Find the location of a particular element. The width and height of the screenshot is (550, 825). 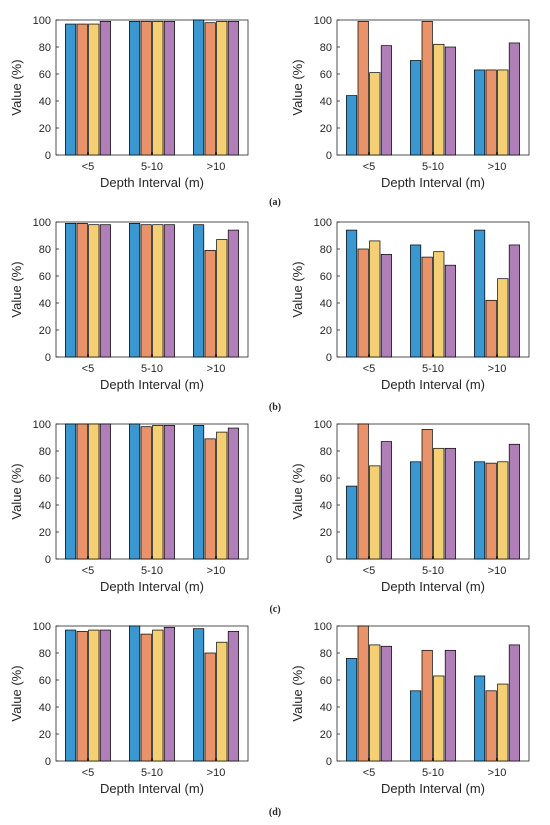

x-tick-label: >10 is located at coordinates (497, 773).